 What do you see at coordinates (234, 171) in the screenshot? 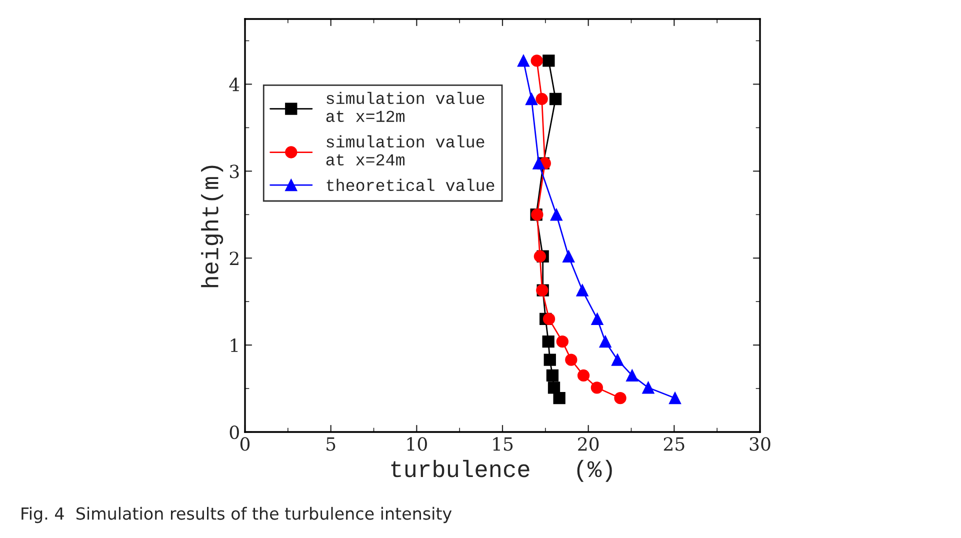
I see `y-tick-label: 3` at bounding box center [234, 171].